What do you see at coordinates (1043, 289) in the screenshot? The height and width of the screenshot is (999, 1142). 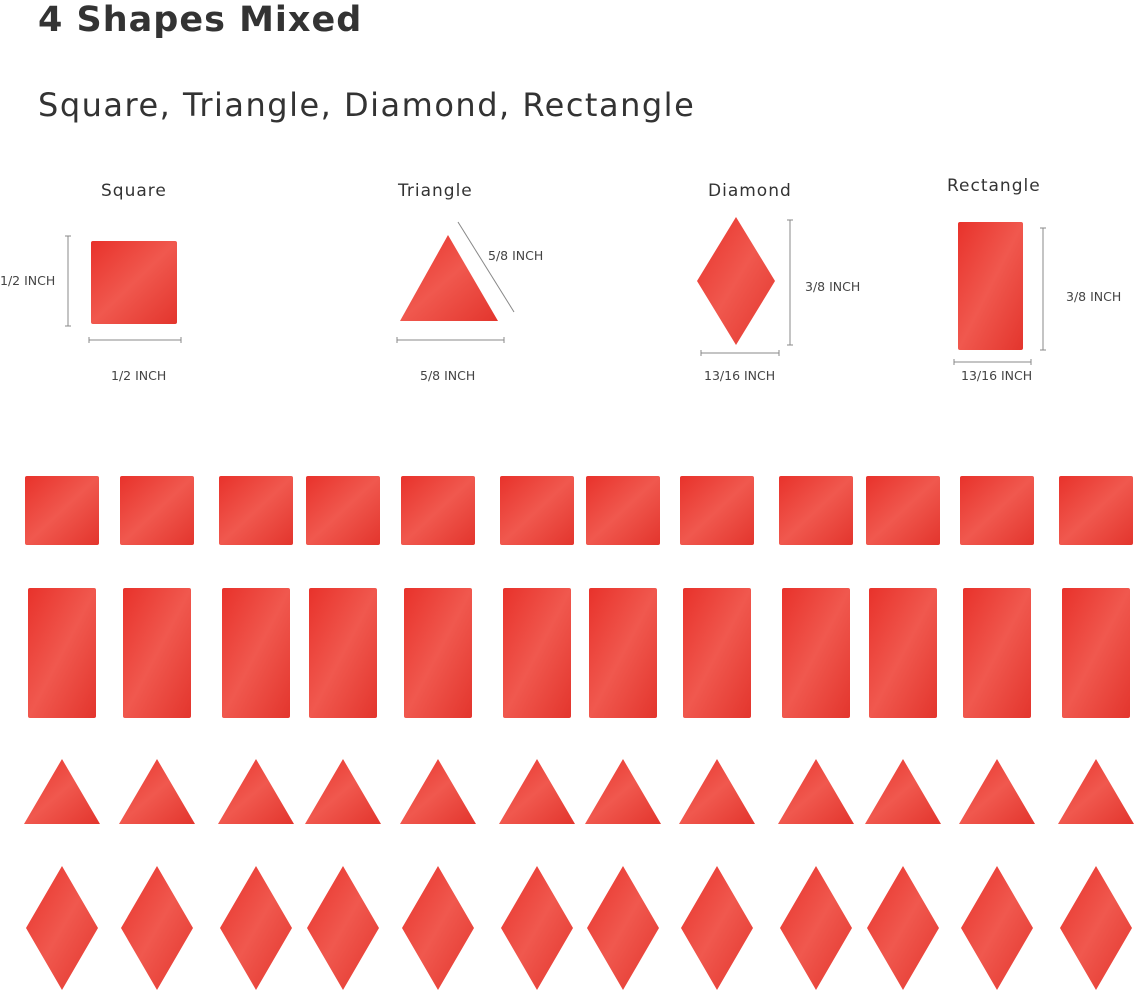 I see `rectangle-height-line` at bounding box center [1043, 289].